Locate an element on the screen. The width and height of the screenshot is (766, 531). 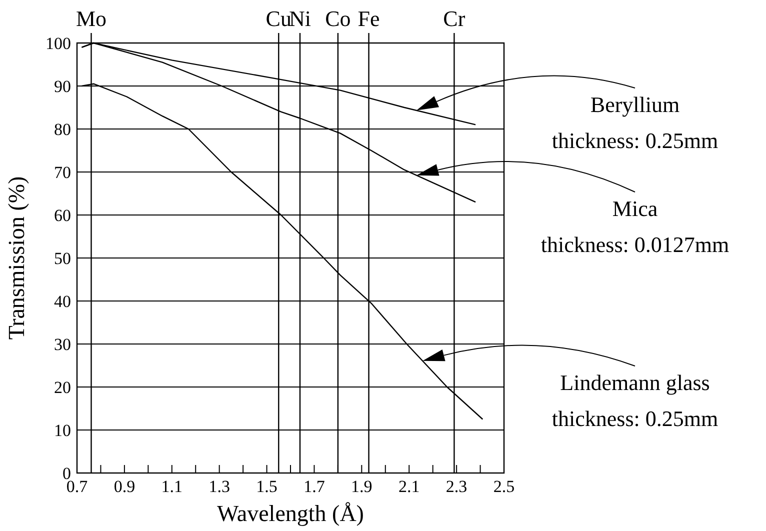
x-tick-label: 1.7 is located at coordinates (315, 486).